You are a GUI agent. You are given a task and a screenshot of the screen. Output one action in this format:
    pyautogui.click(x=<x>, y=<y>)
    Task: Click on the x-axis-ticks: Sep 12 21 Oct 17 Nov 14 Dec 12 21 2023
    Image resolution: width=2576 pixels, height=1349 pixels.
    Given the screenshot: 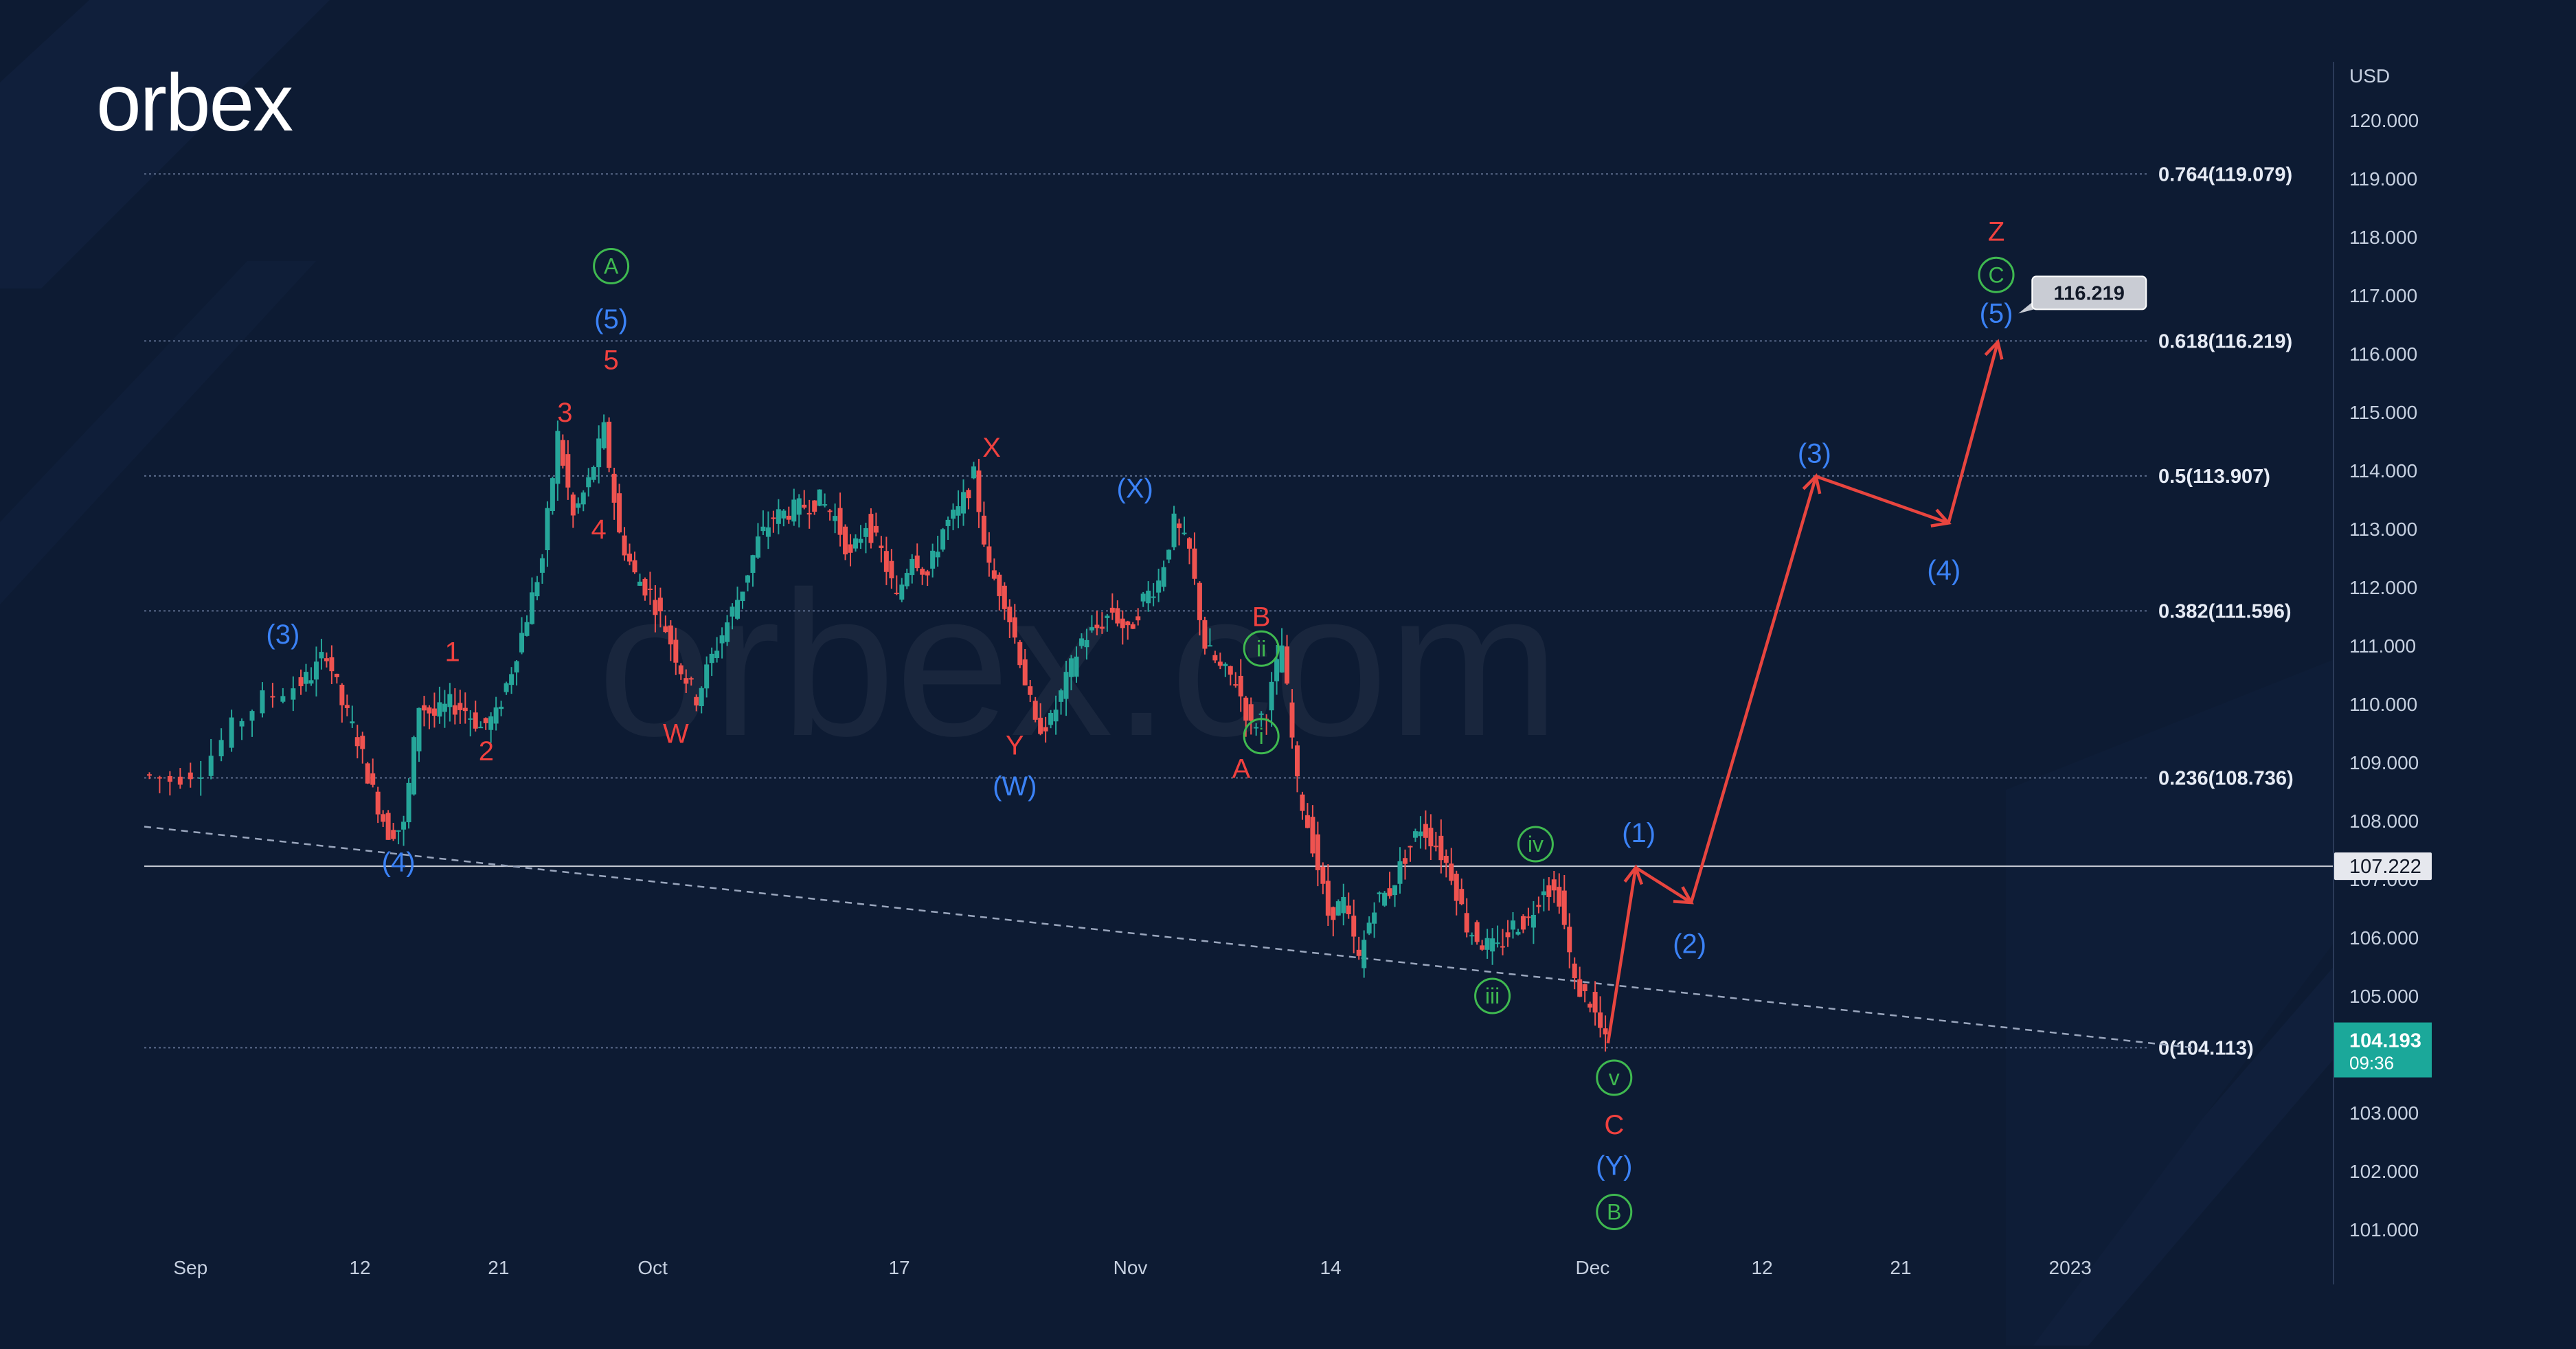 What is the action you would take?
    pyautogui.click(x=1132, y=1267)
    